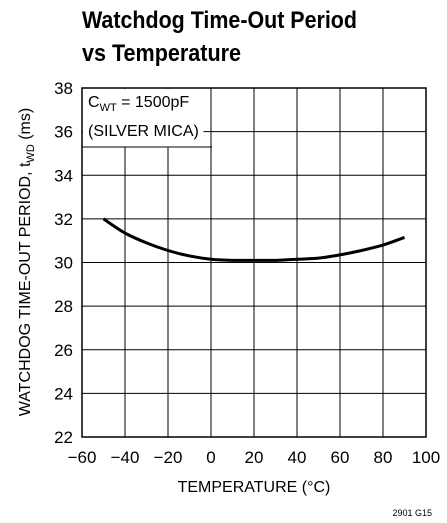 This screenshot has width=447, height=523. I want to click on y-tick-label: 32, so click(63, 219).